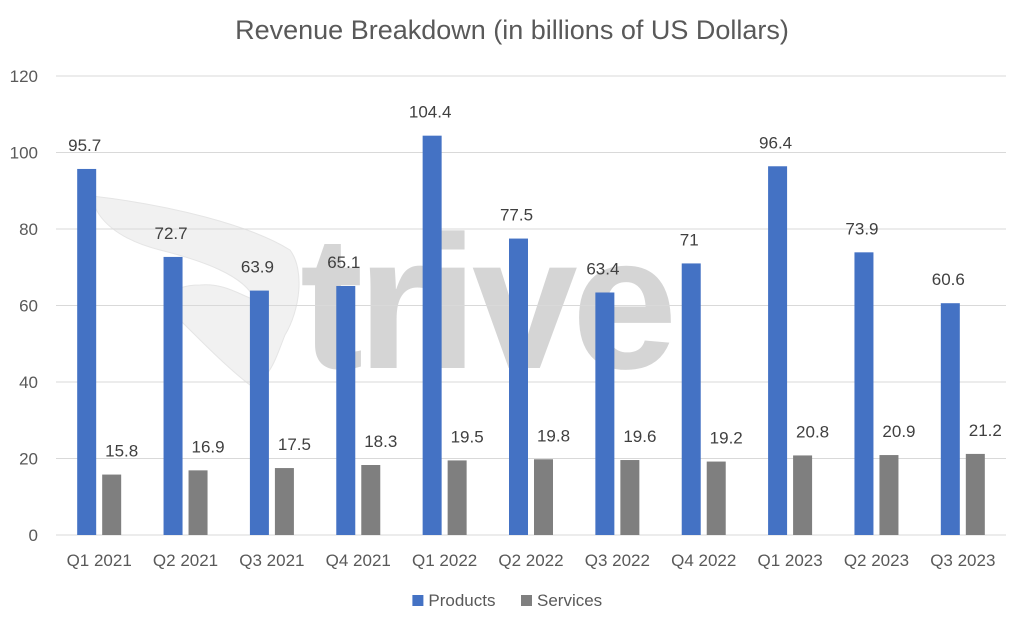  What do you see at coordinates (948, 279) in the screenshot?
I see `data-label-products: 60.6` at bounding box center [948, 279].